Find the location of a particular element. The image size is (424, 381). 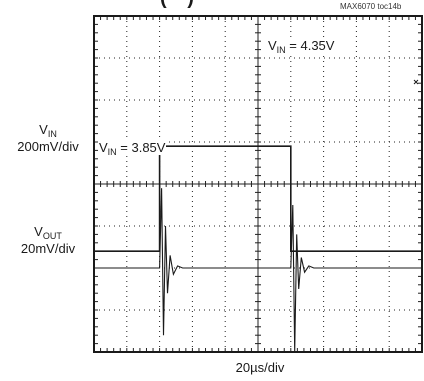

high-name: V is located at coordinates (272, 45).